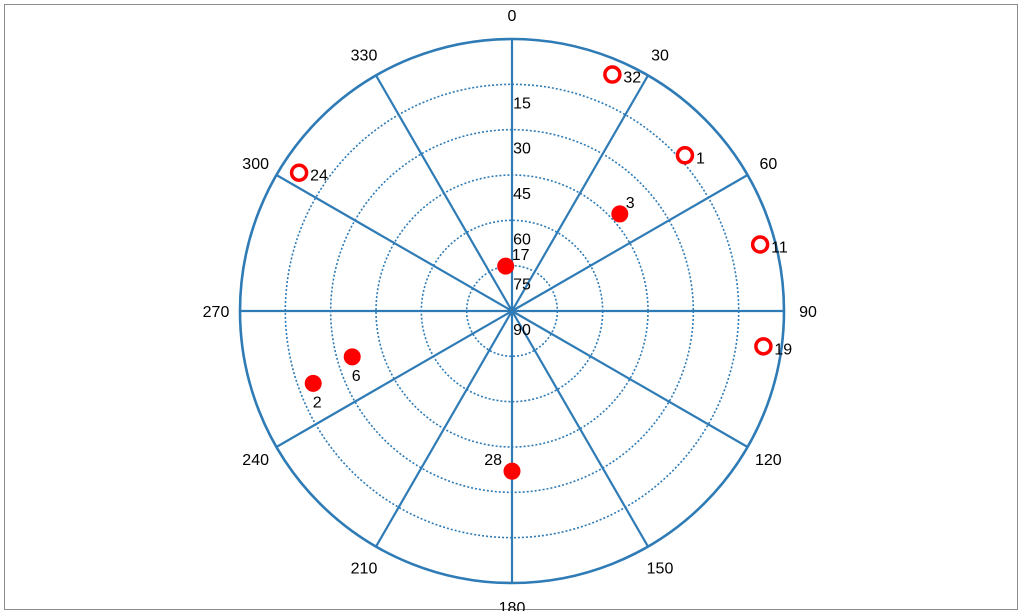 The height and width of the screenshot is (616, 1024). I want to click on angle-label-120: 120, so click(768, 460).